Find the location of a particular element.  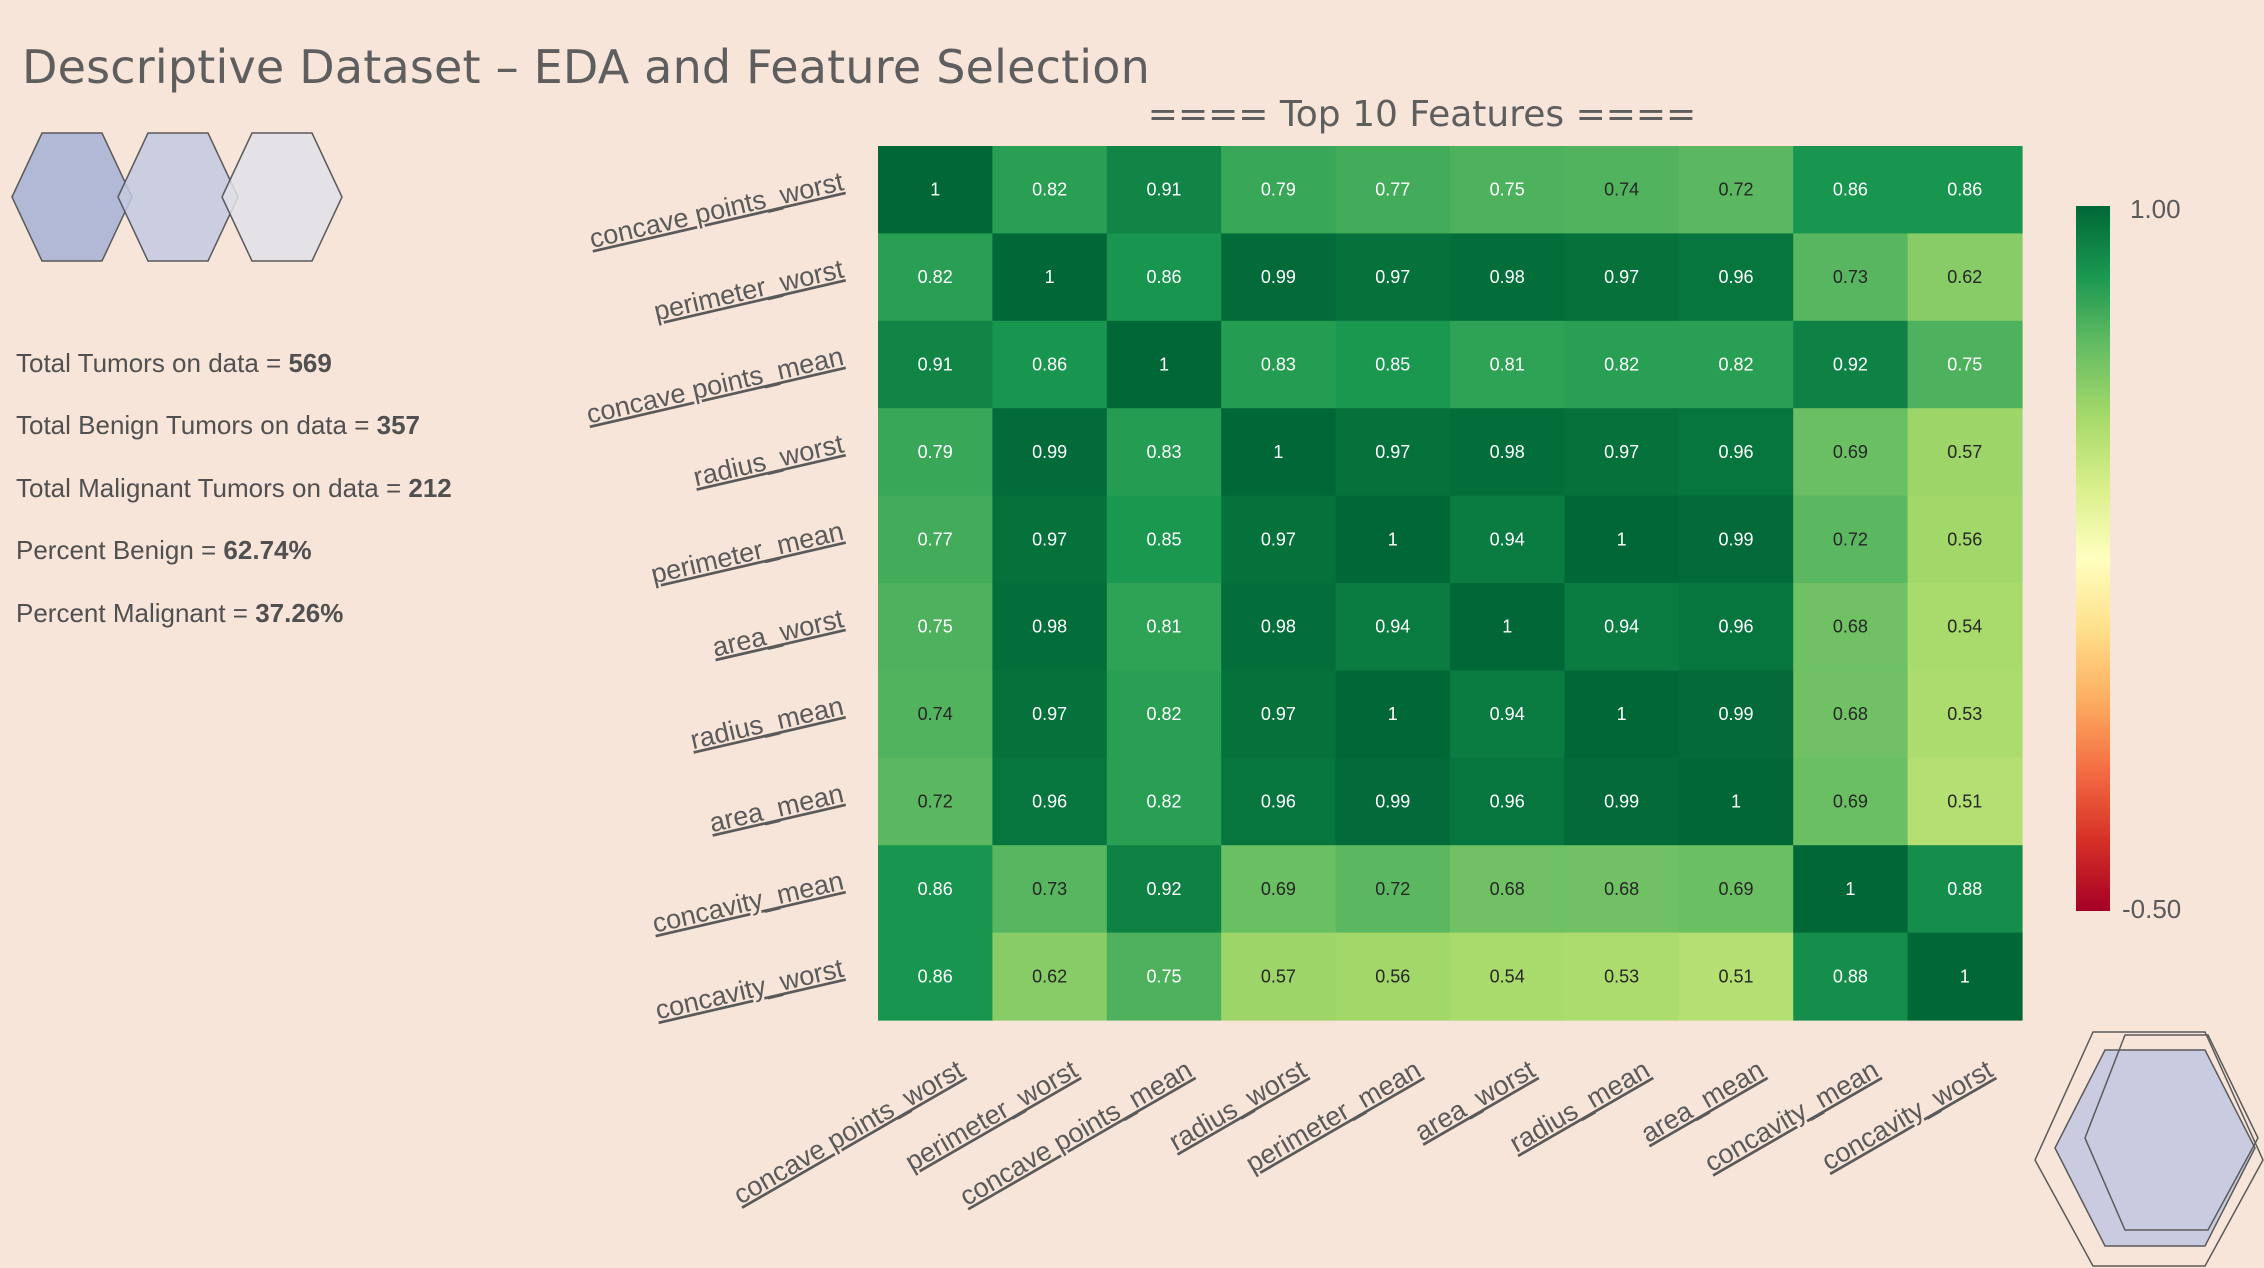

stat-value: 212 is located at coordinates (430, 488).